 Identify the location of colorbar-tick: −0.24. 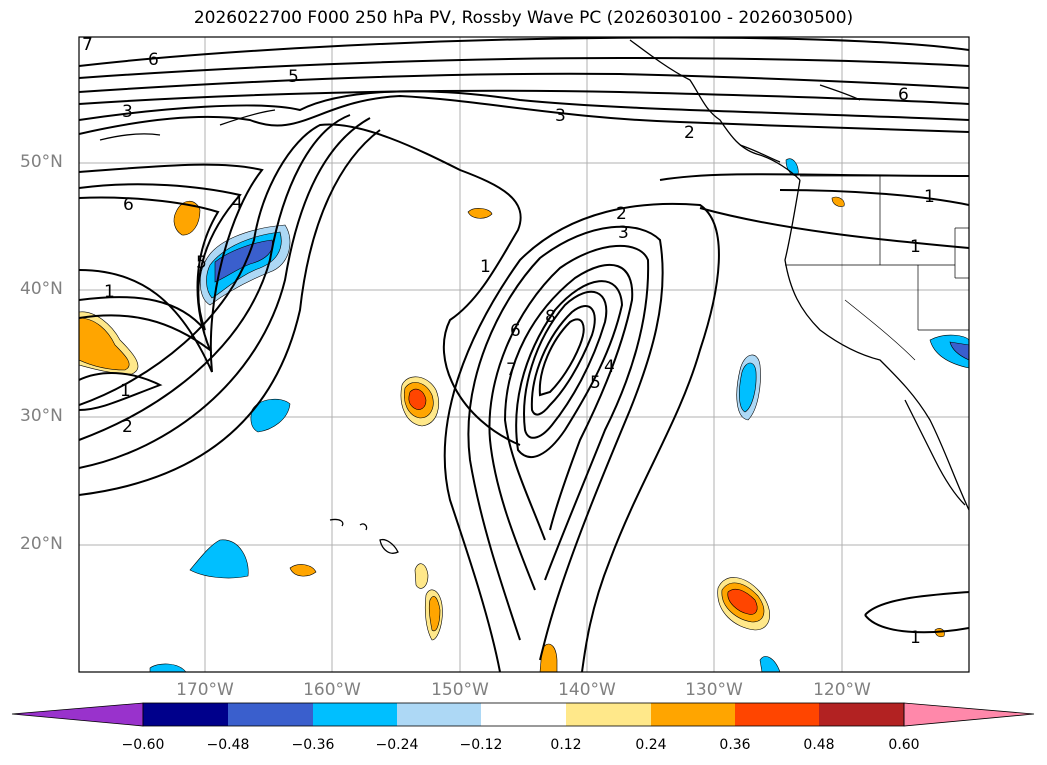
(397, 745).